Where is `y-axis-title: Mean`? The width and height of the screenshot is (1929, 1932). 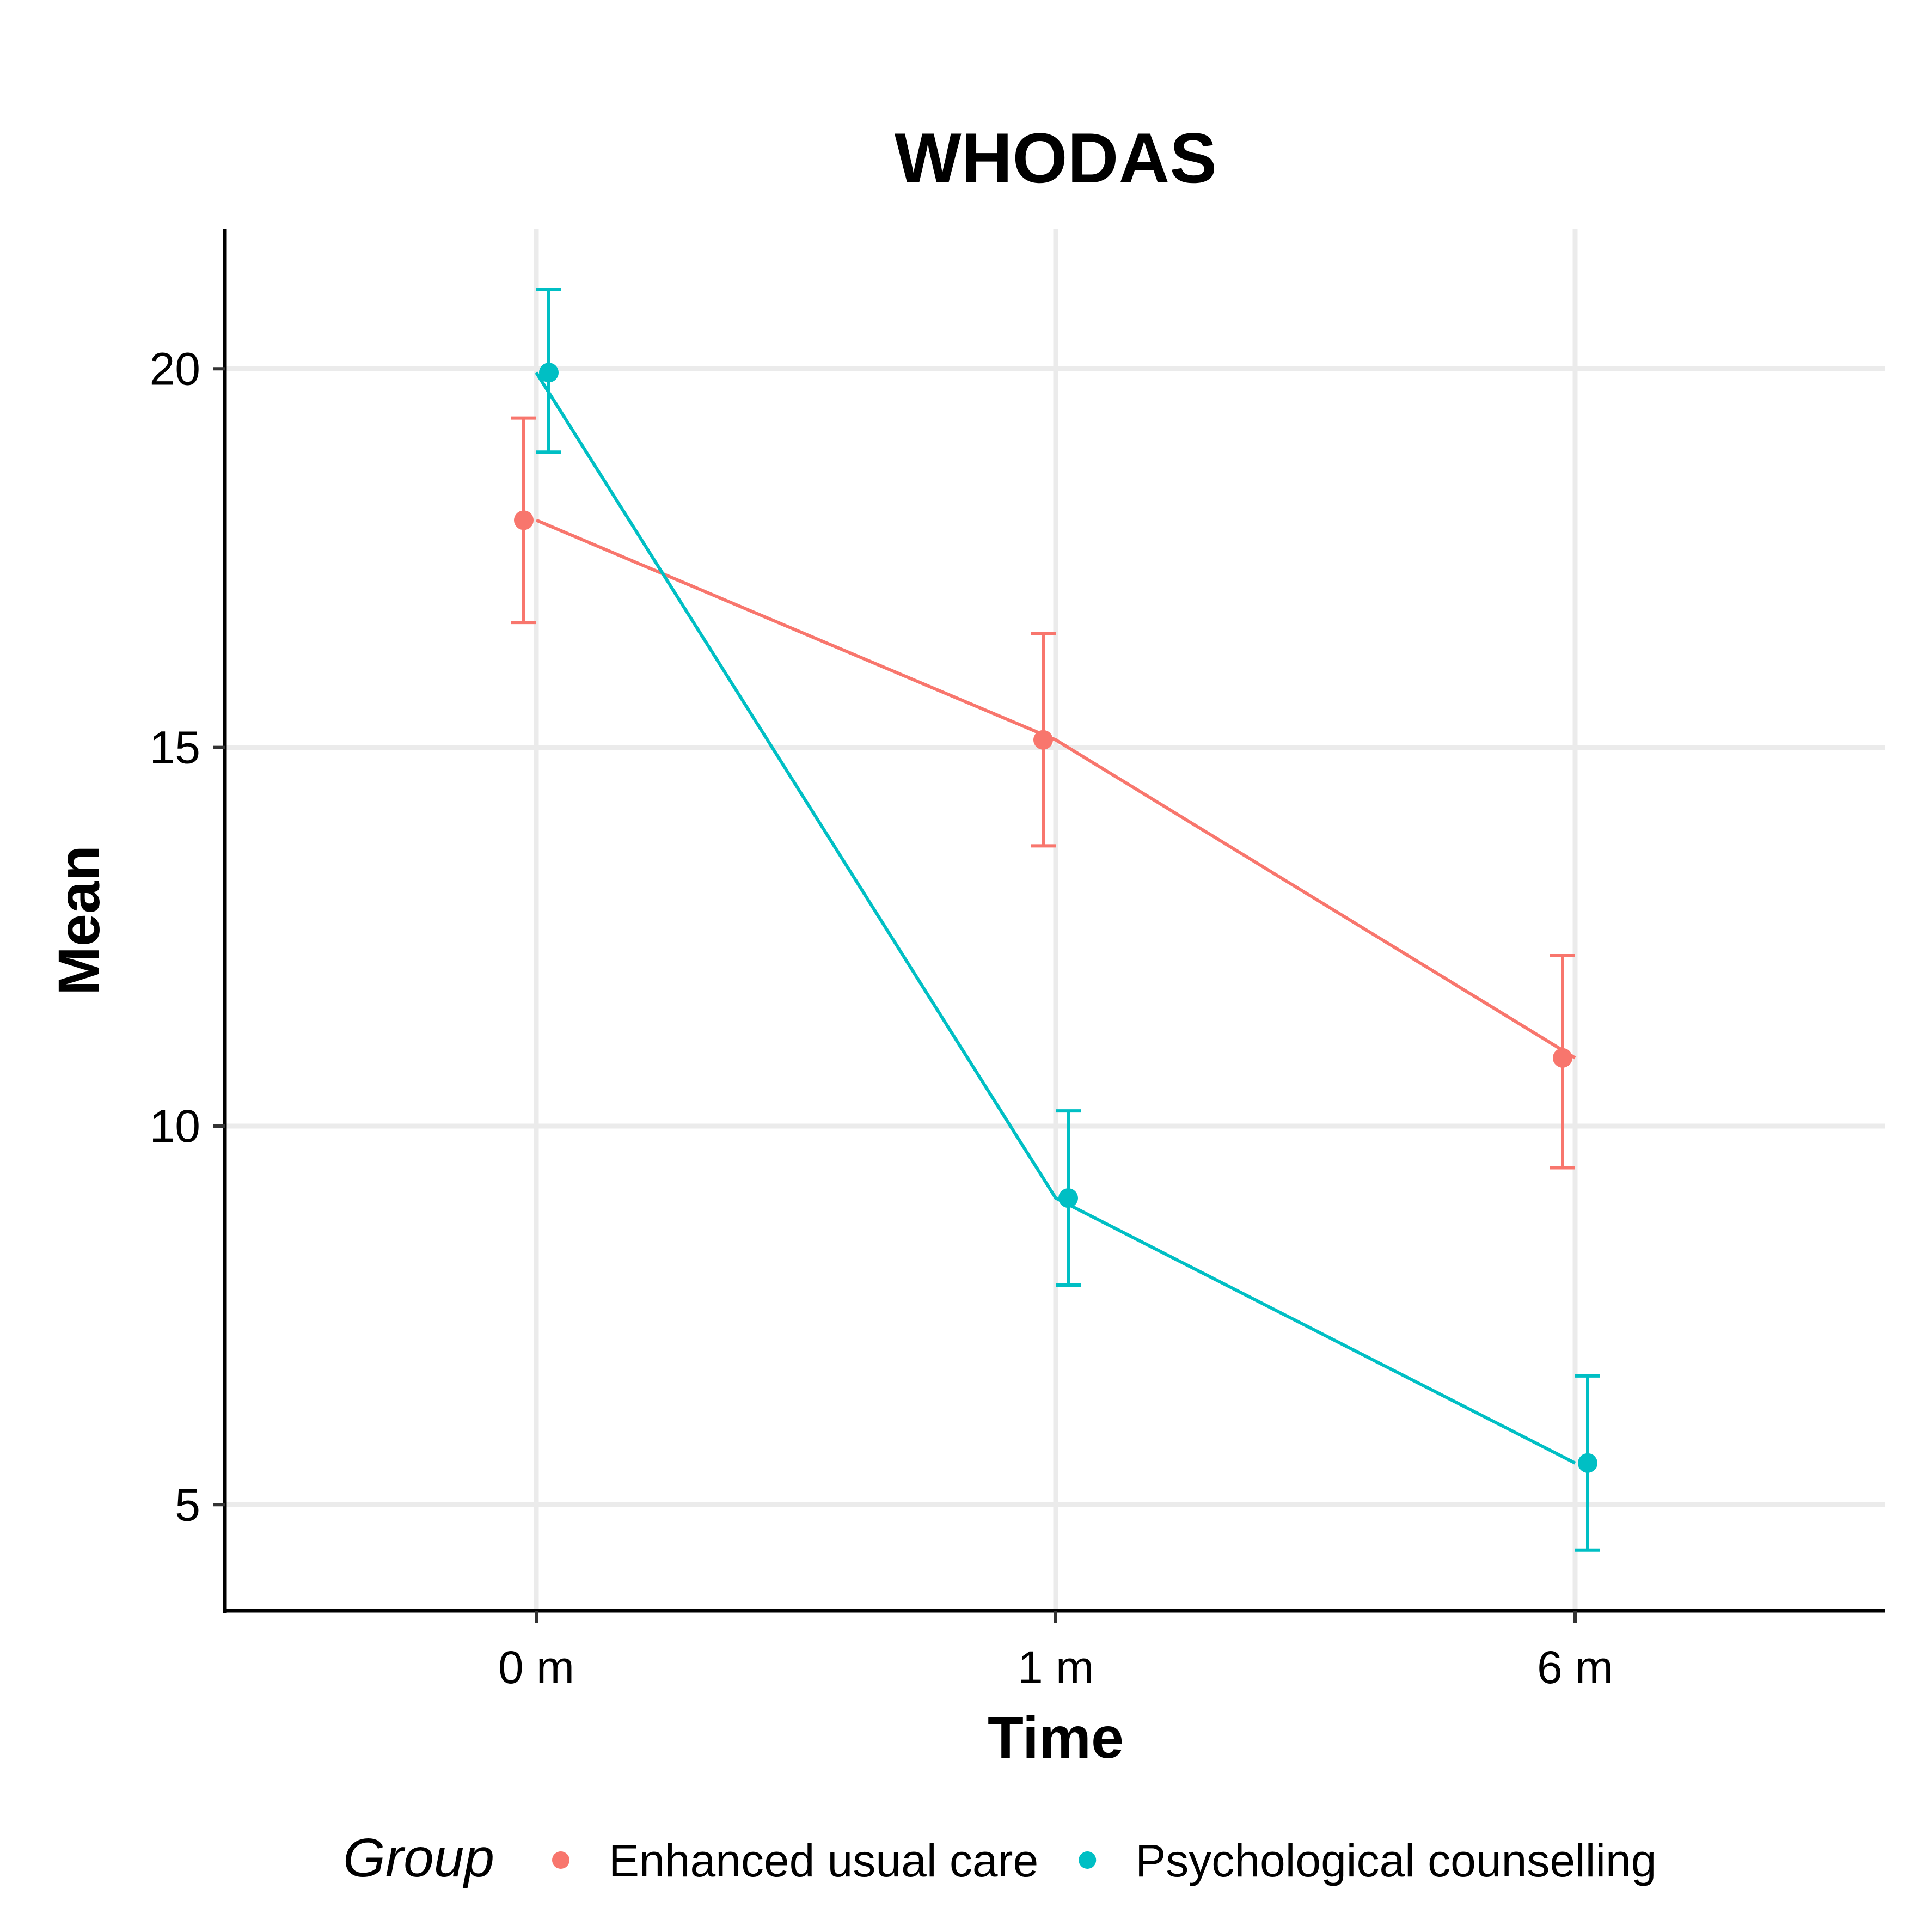
y-axis-title: Mean is located at coordinates (79, 920).